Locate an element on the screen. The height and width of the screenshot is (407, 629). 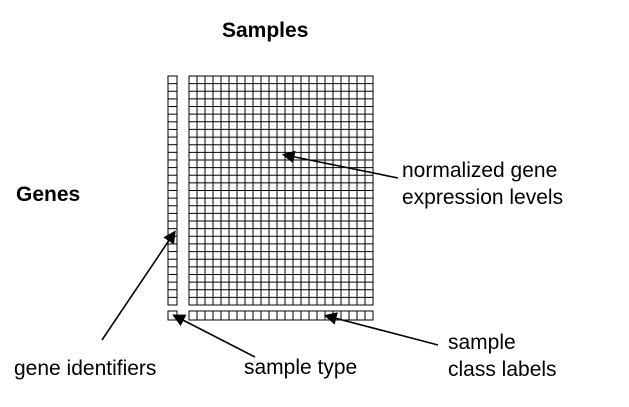
class-labels-label-line1: sample is located at coordinates (482, 342).